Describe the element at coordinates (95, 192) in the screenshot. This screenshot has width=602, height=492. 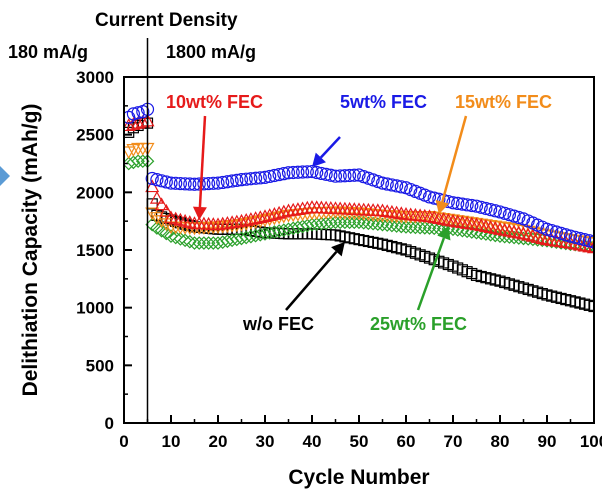
I see `y-tick-label: 2000` at that location.